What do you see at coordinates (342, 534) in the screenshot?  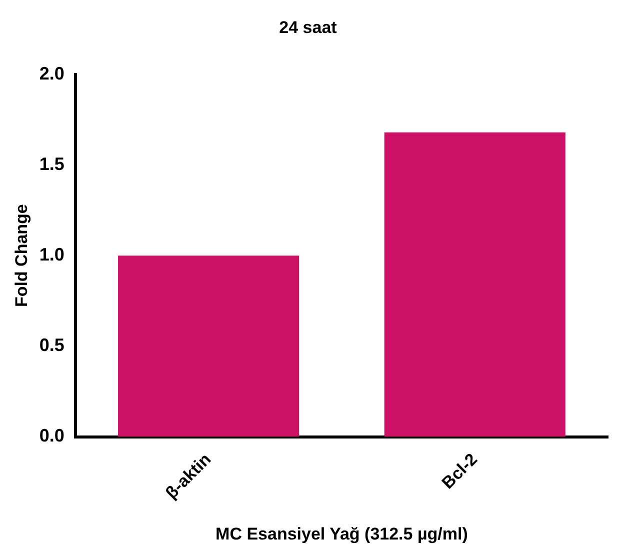 I see `x-axis-title: MC Esansiyel Yağ (312.5 µg/ml)` at bounding box center [342, 534].